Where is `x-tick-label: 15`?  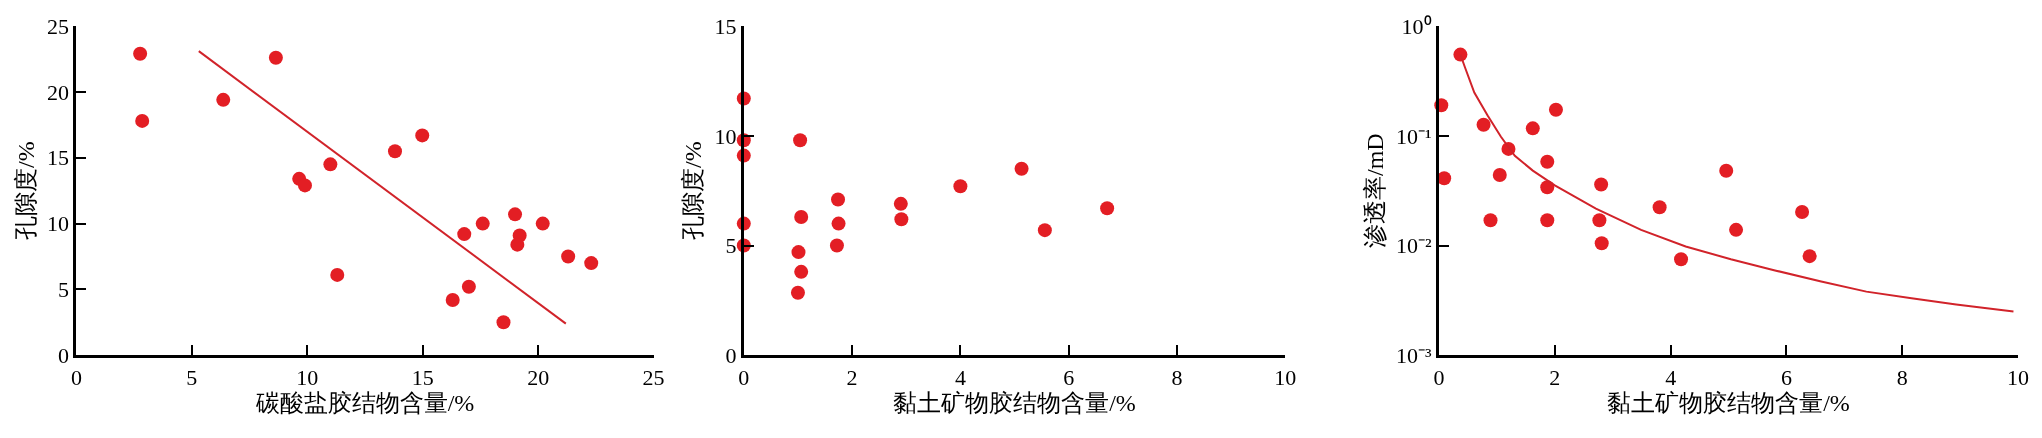 x-tick-label: 15 is located at coordinates (422, 377).